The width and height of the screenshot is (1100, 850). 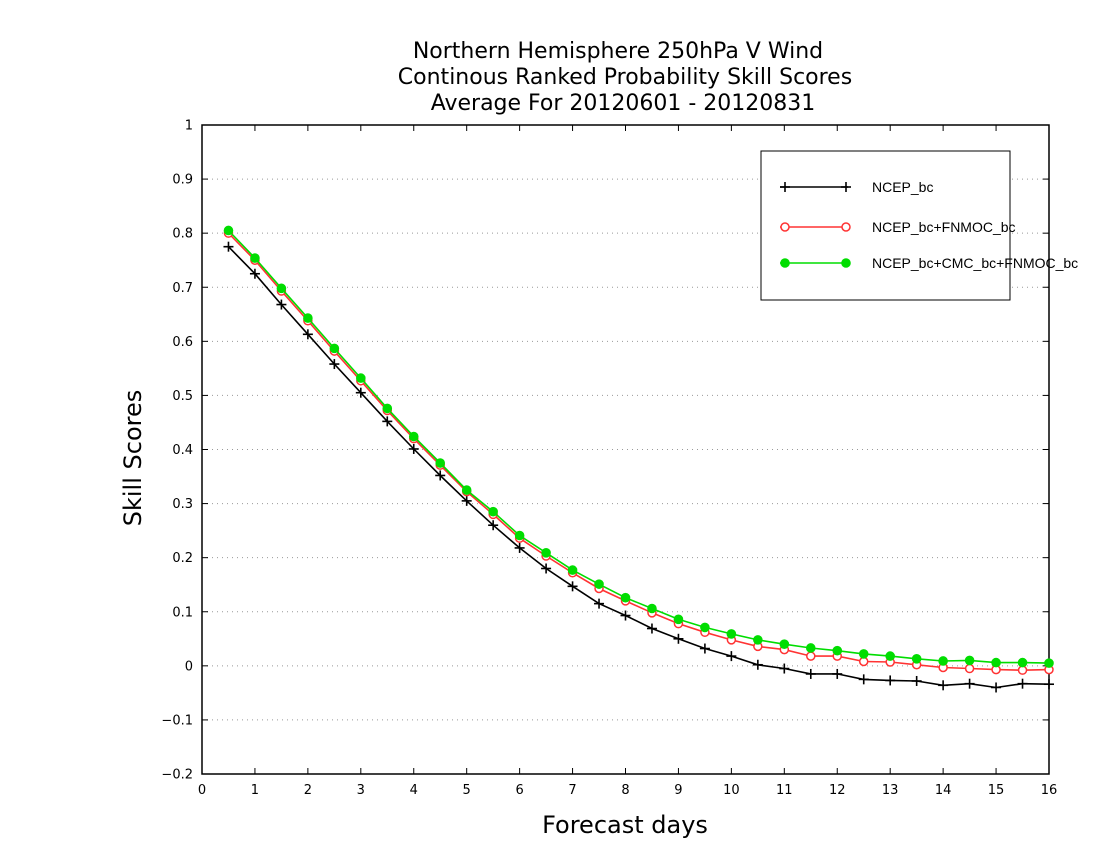 I want to click on y-tick-label: 0.3, so click(x=182, y=504).